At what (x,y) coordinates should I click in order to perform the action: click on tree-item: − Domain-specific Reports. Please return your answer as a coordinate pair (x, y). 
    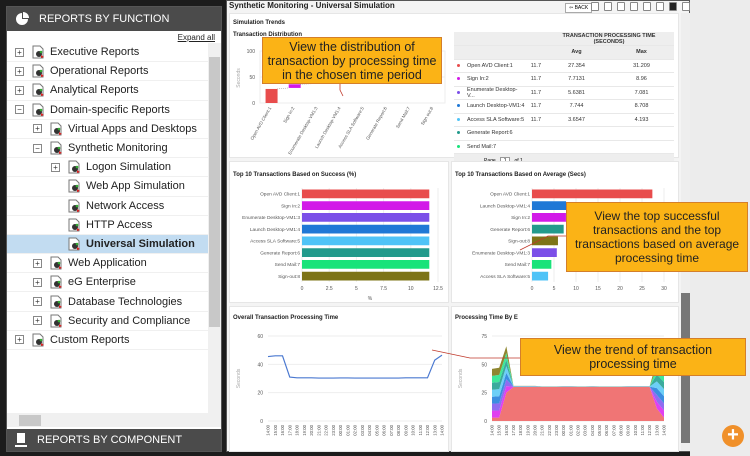
    Looking at the image, I should click on (107, 110).